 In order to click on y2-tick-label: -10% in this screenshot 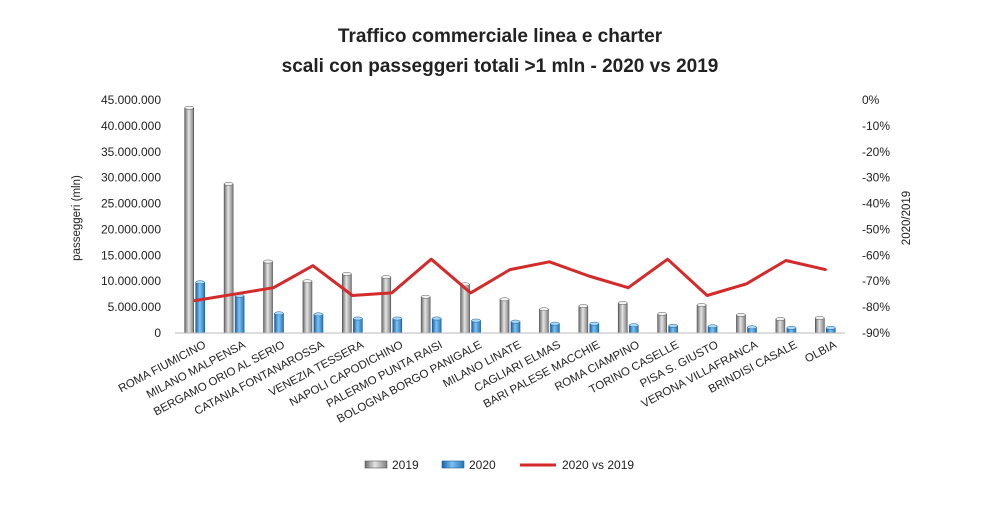, I will do `click(876, 126)`.